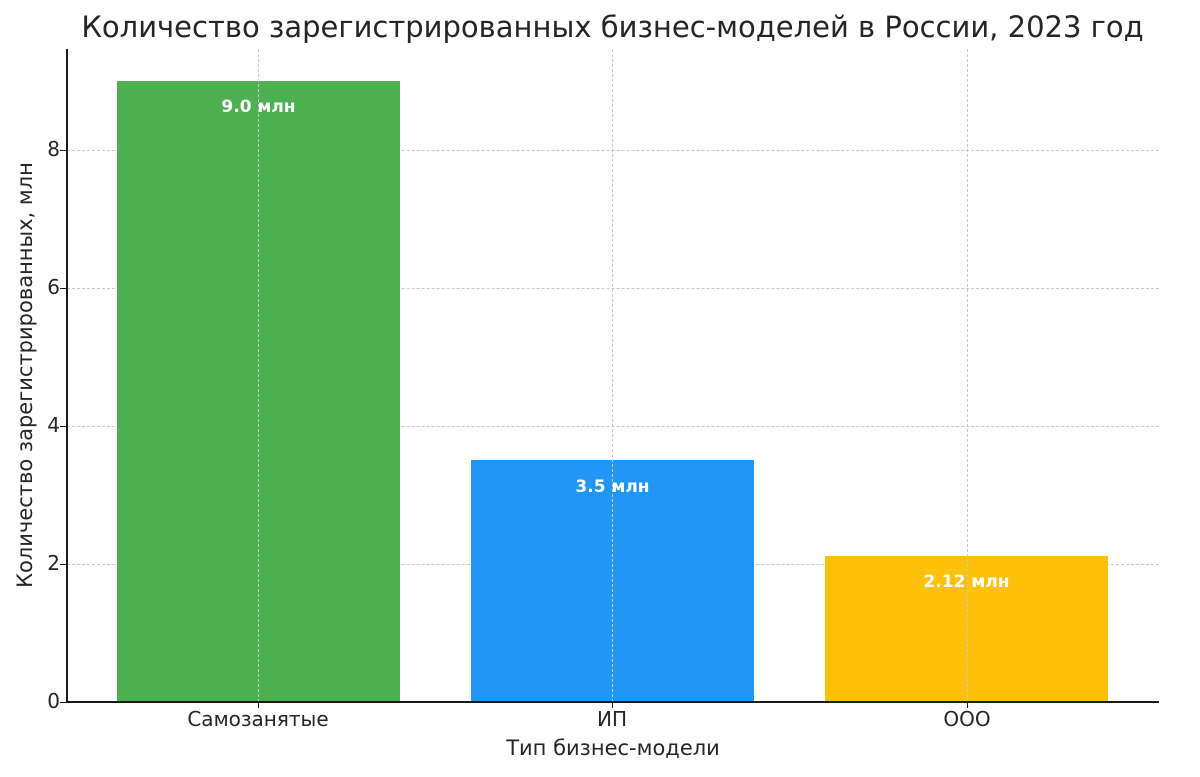 This screenshot has width=1200, height=777. Describe the element at coordinates (967, 705) in the screenshot. I see `x-tick-ooo` at that location.